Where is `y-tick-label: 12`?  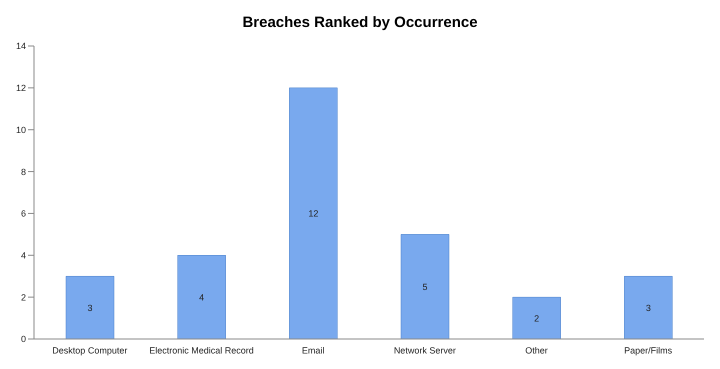
y-tick-label: 12 is located at coordinates (21, 88).